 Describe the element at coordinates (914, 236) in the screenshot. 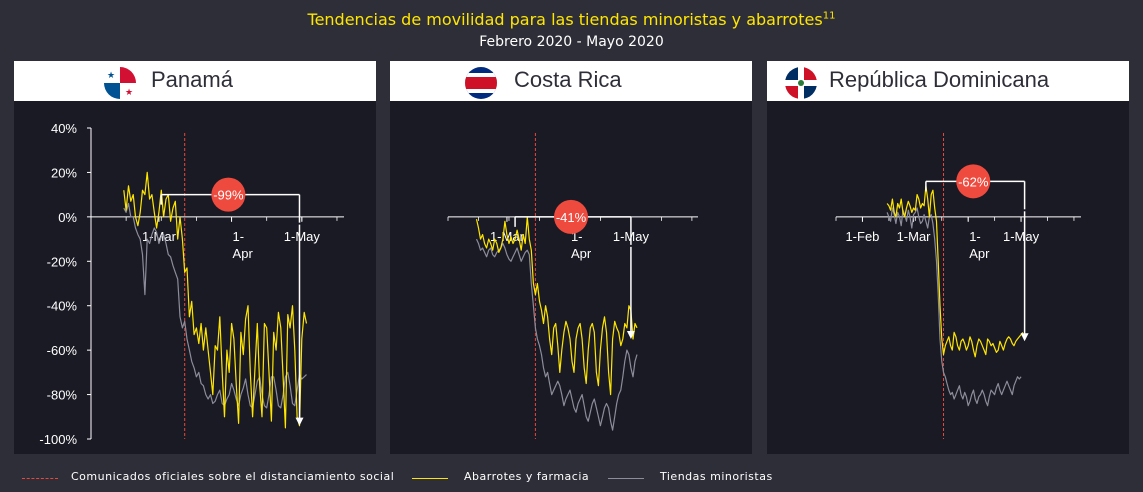

I see `x-tick-label: 1-Mar` at that location.